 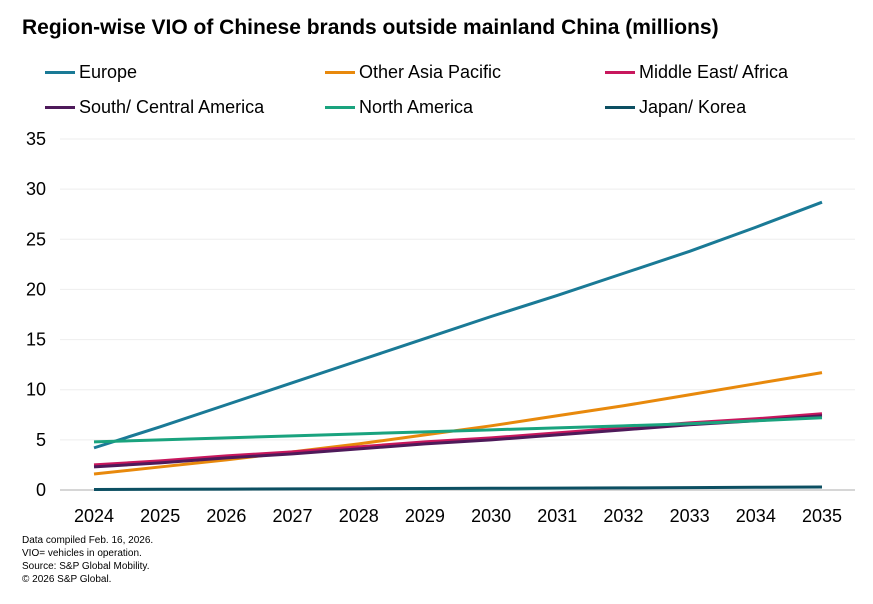 I want to click on y-tick-label: 0, so click(x=41, y=490).